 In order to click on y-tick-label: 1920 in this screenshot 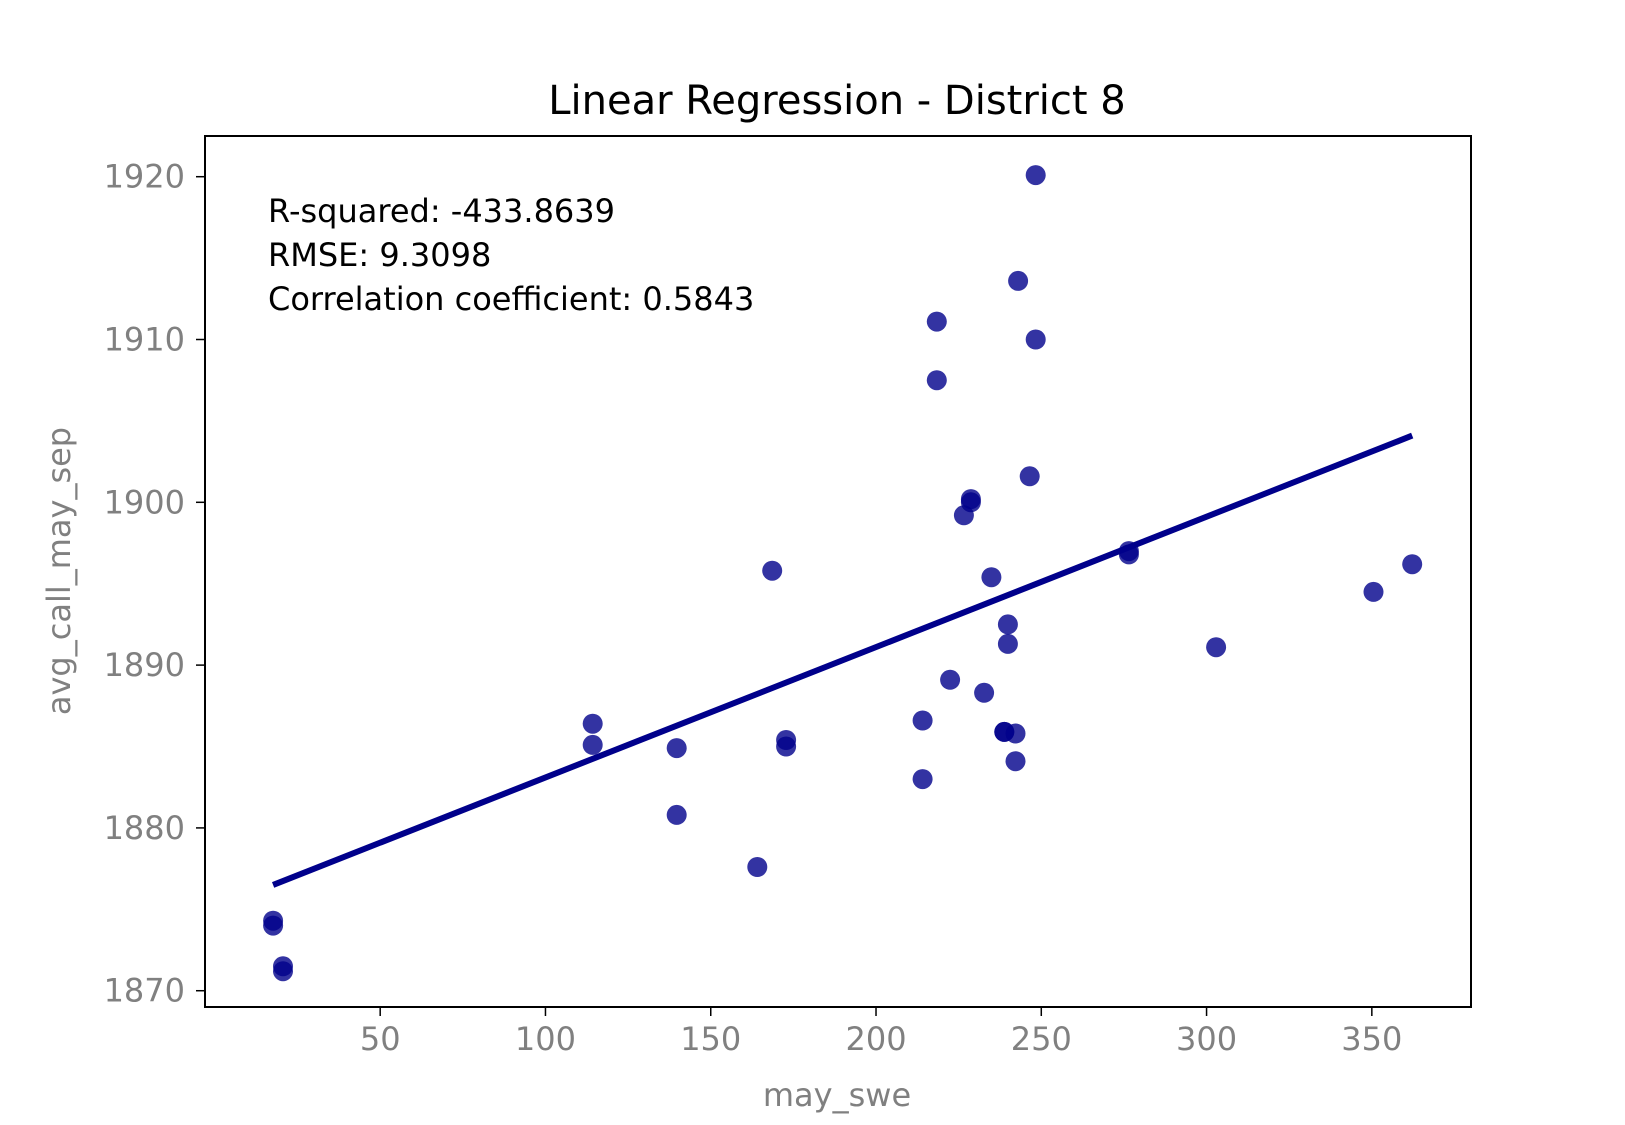, I will do `click(144, 177)`.